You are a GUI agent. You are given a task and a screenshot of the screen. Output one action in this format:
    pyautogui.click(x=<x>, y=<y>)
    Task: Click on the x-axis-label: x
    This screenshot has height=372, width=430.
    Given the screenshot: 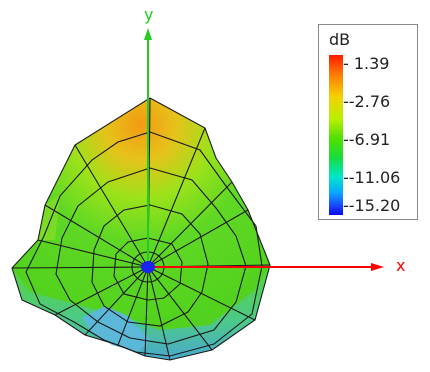 What is the action you would take?
    pyautogui.click(x=400, y=265)
    